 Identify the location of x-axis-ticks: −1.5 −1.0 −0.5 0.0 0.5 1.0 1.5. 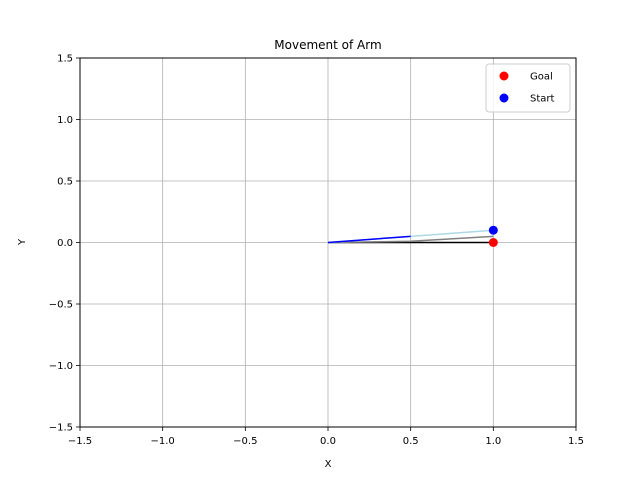
(326, 437).